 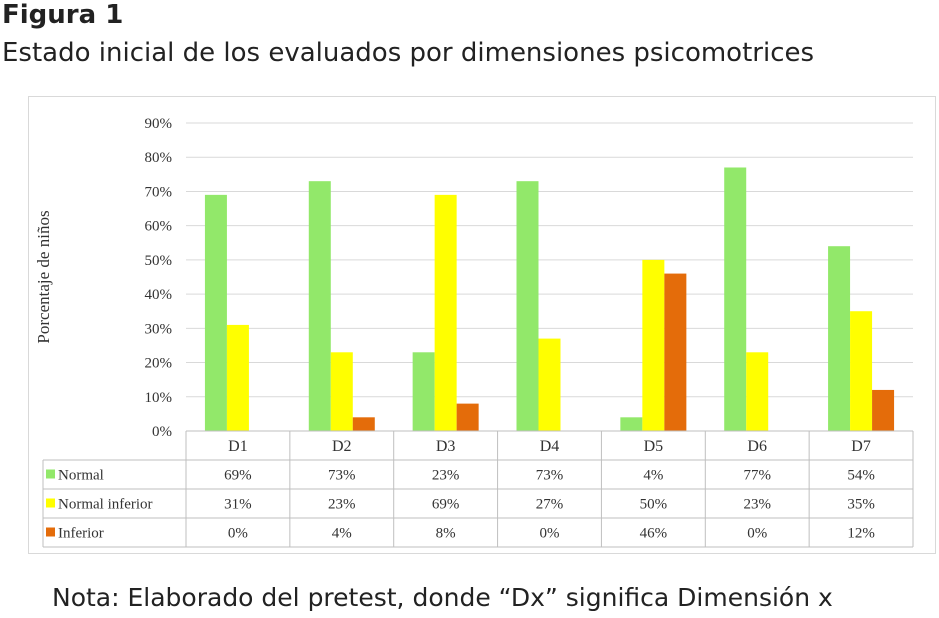 I want to click on data-label: 12%, so click(x=861, y=534).